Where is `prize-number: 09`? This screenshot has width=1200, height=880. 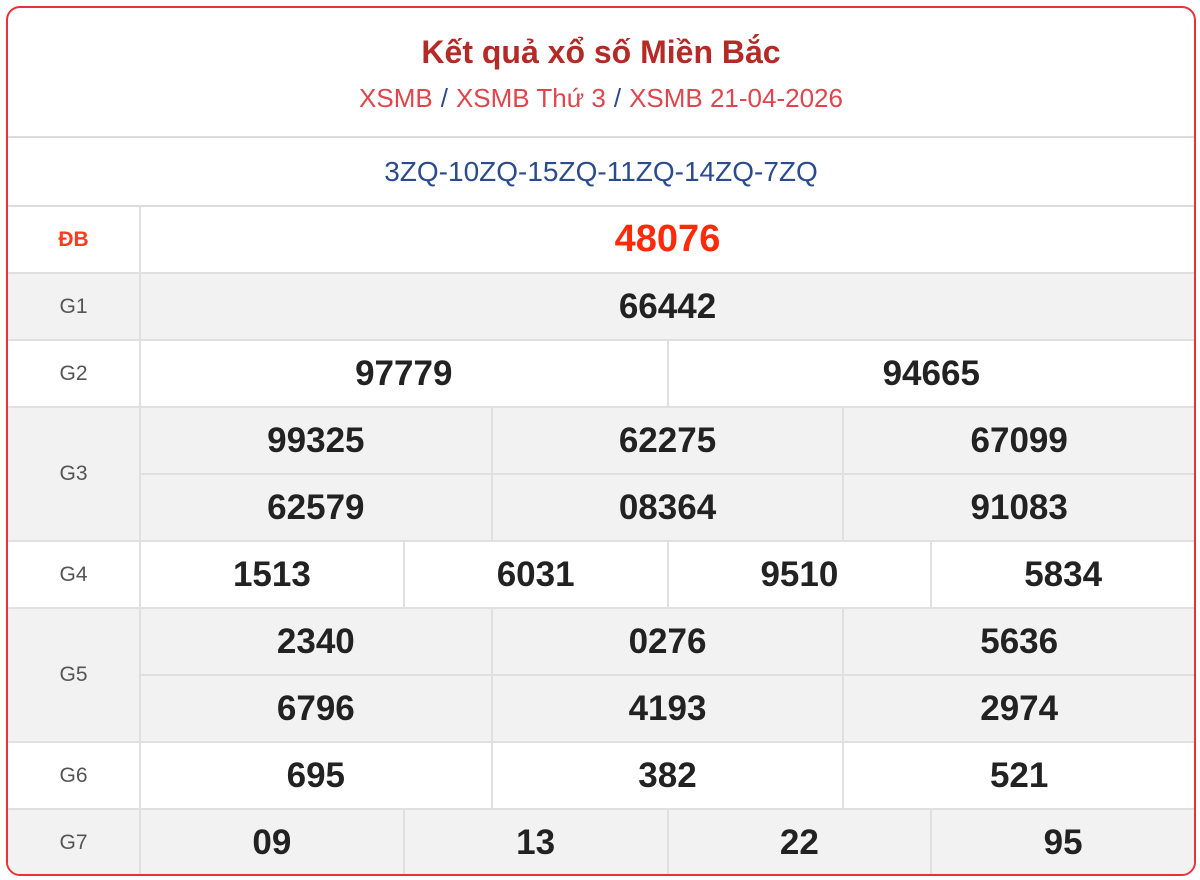 prize-number: 09 is located at coordinates (272, 842).